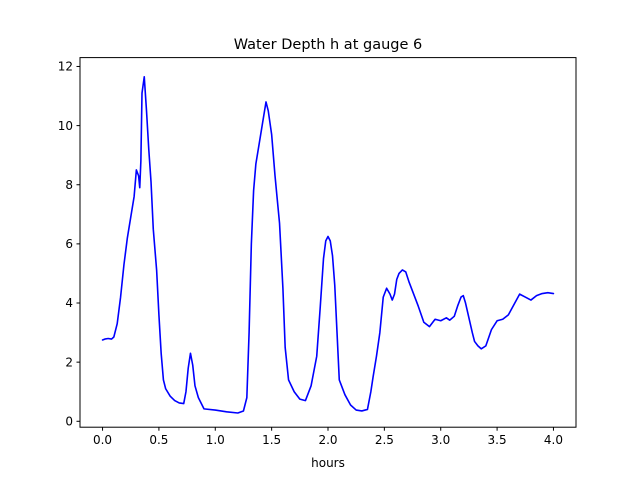 The height and width of the screenshot is (480, 640). I want to click on y-axis: 0 2 4 6 8 10 12, so click(69, 244).